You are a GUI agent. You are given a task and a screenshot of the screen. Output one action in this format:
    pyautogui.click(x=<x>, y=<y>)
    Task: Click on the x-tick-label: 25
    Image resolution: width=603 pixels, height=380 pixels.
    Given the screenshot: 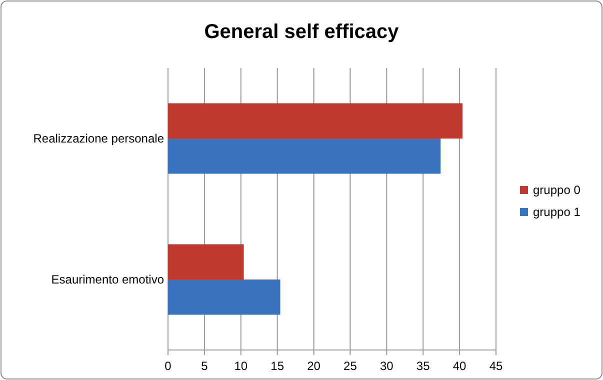 What is the action you would take?
    pyautogui.click(x=351, y=366)
    